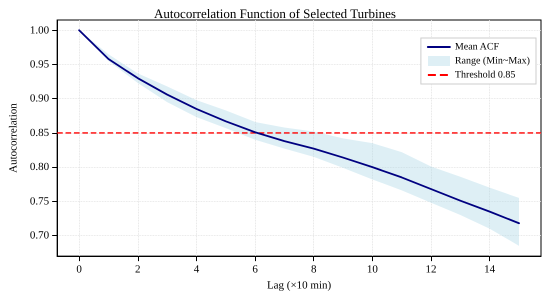 The height and width of the screenshot is (296, 550). Describe the element at coordinates (299, 286) in the screenshot. I see `x-axis-title: Lag (×10 min)` at that location.